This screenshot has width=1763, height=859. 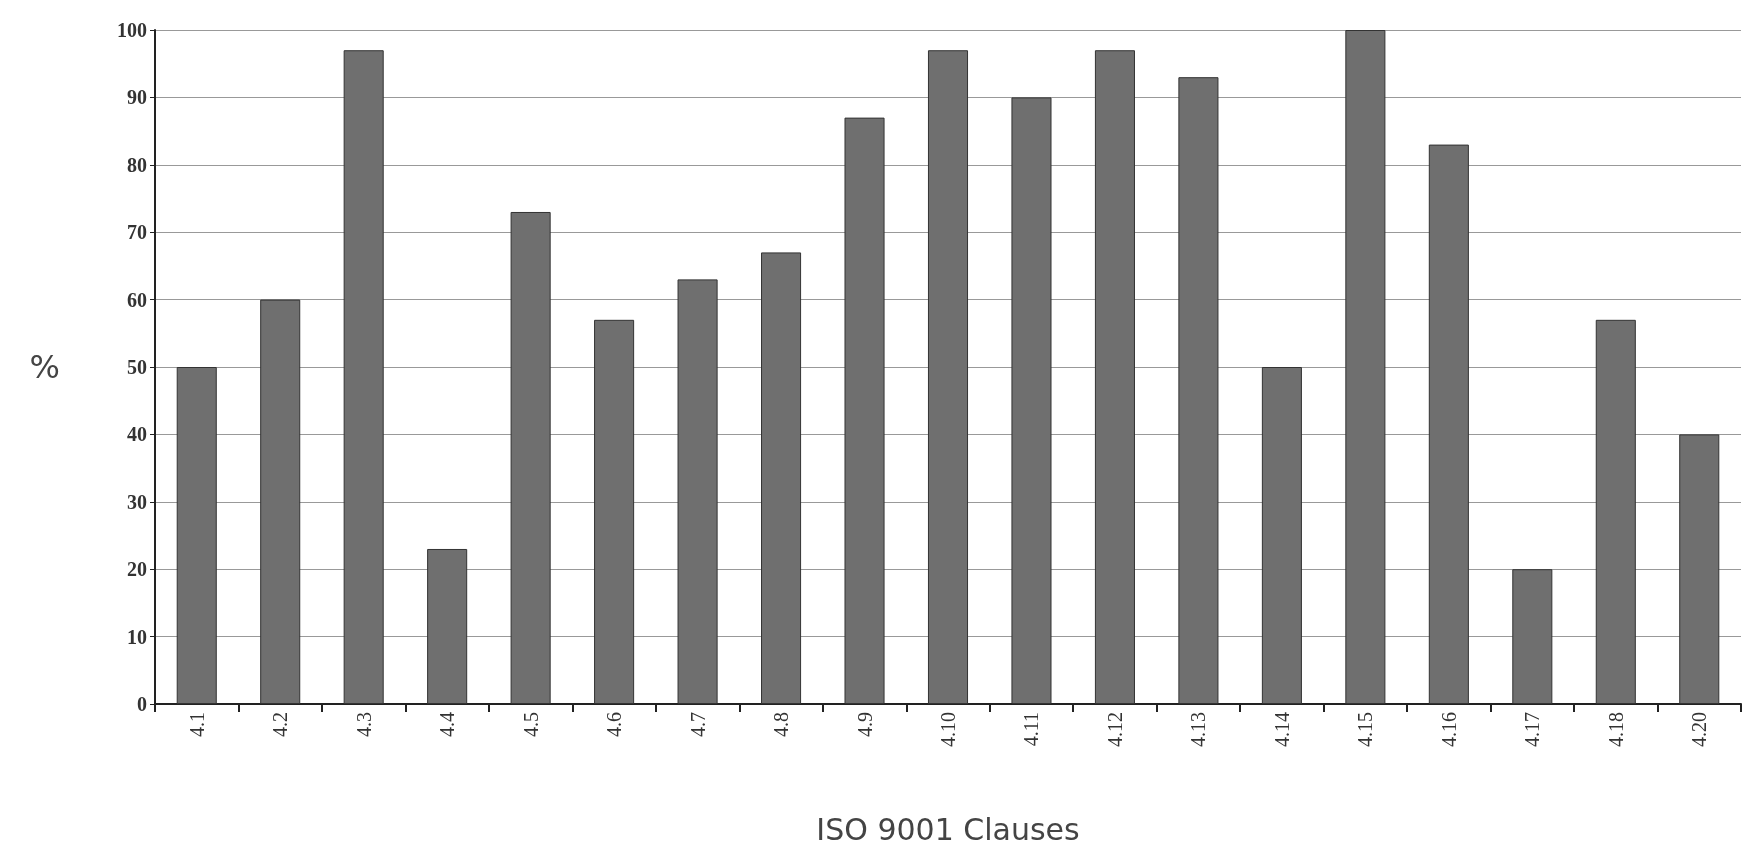 I want to click on y-tick-label: 20, so click(x=137, y=569).